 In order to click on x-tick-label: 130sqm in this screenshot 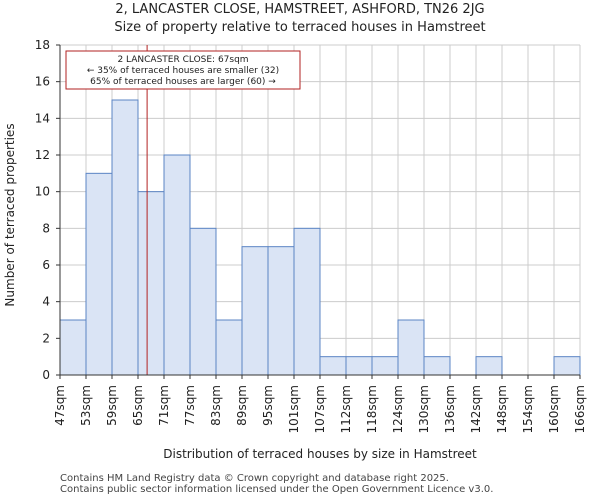, I will do `click(424, 409)`.